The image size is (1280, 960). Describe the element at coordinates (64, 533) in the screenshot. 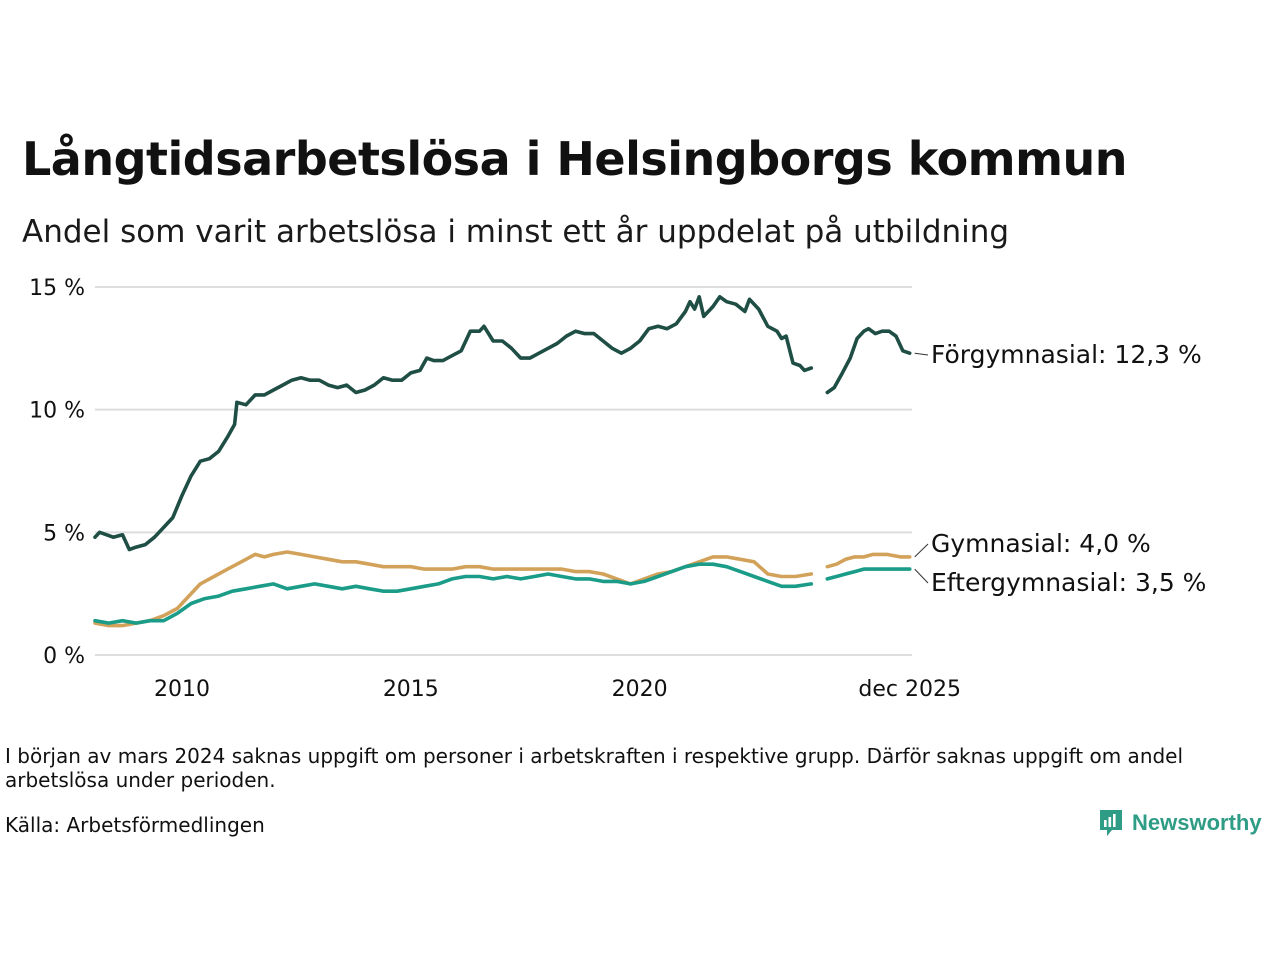

I see `y-tick-label: 5 %` at that location.